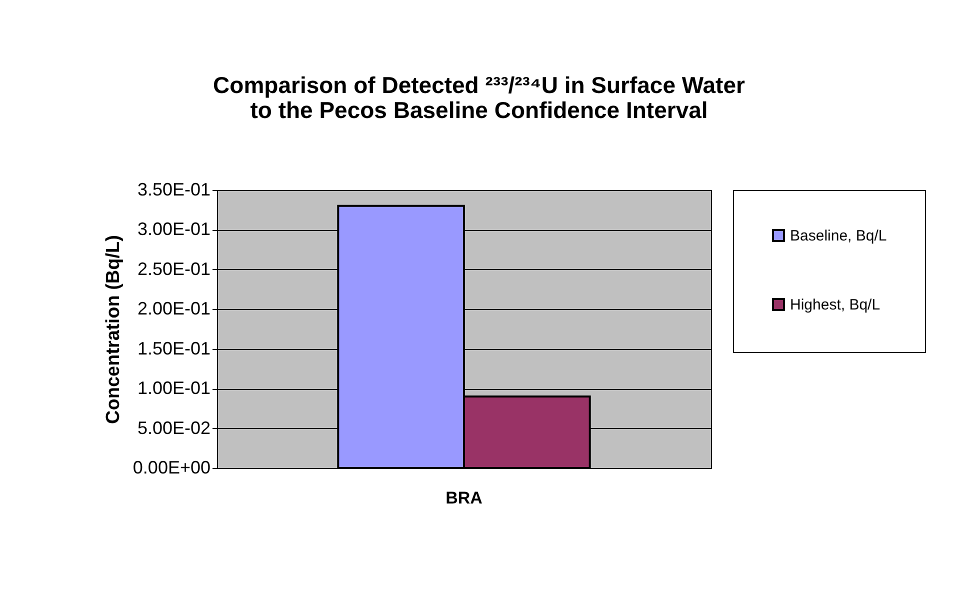  Describe the element at coordinates (171, 468) in the screenshot. I see `y-tick-label: 0.00E+00` at that location.